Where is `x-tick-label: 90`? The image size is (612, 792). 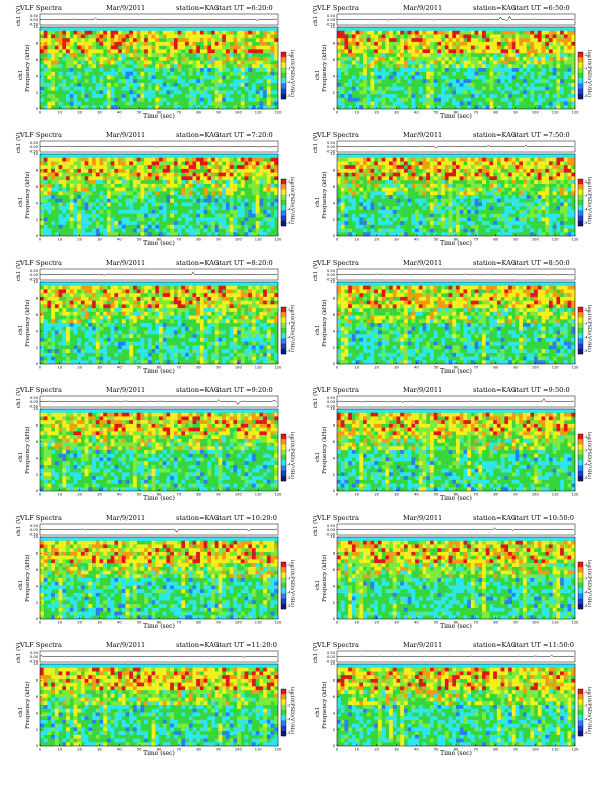 x-tick-label: 90 is located at coordinates (218, 240).